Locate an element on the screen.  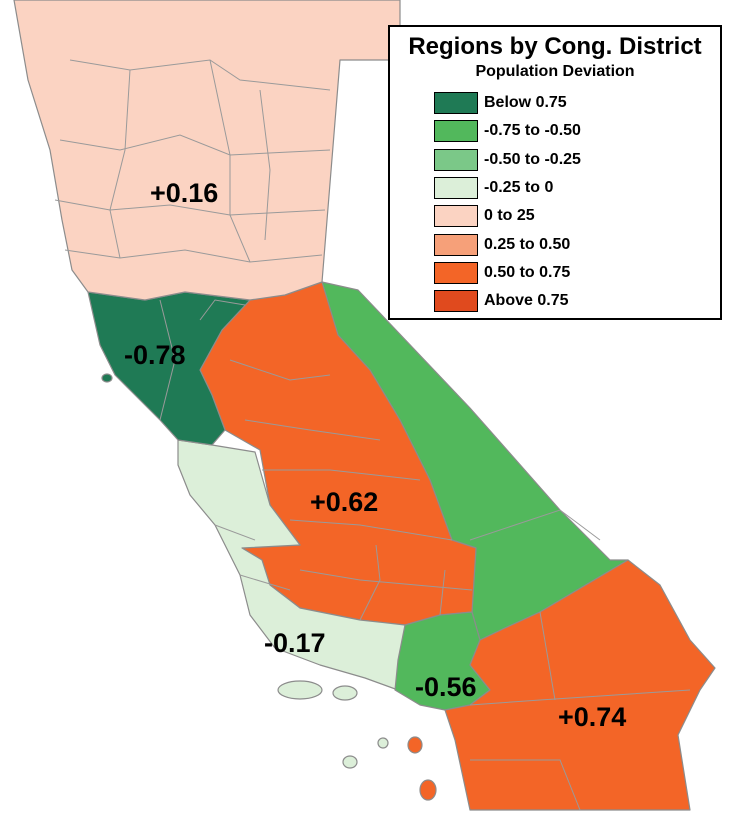
legend-item: 0 to 25 is located at coordinates (507, 216).